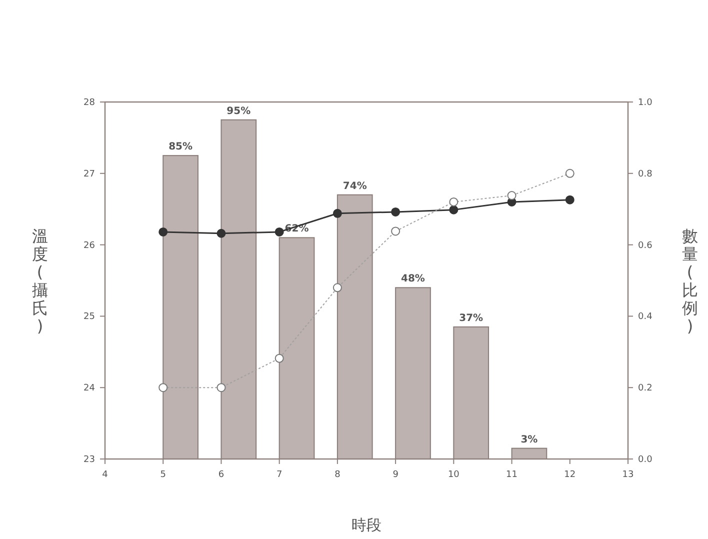 The image size is (708, 539). I want to click on y-tick-label: 26, so click(90, 245).